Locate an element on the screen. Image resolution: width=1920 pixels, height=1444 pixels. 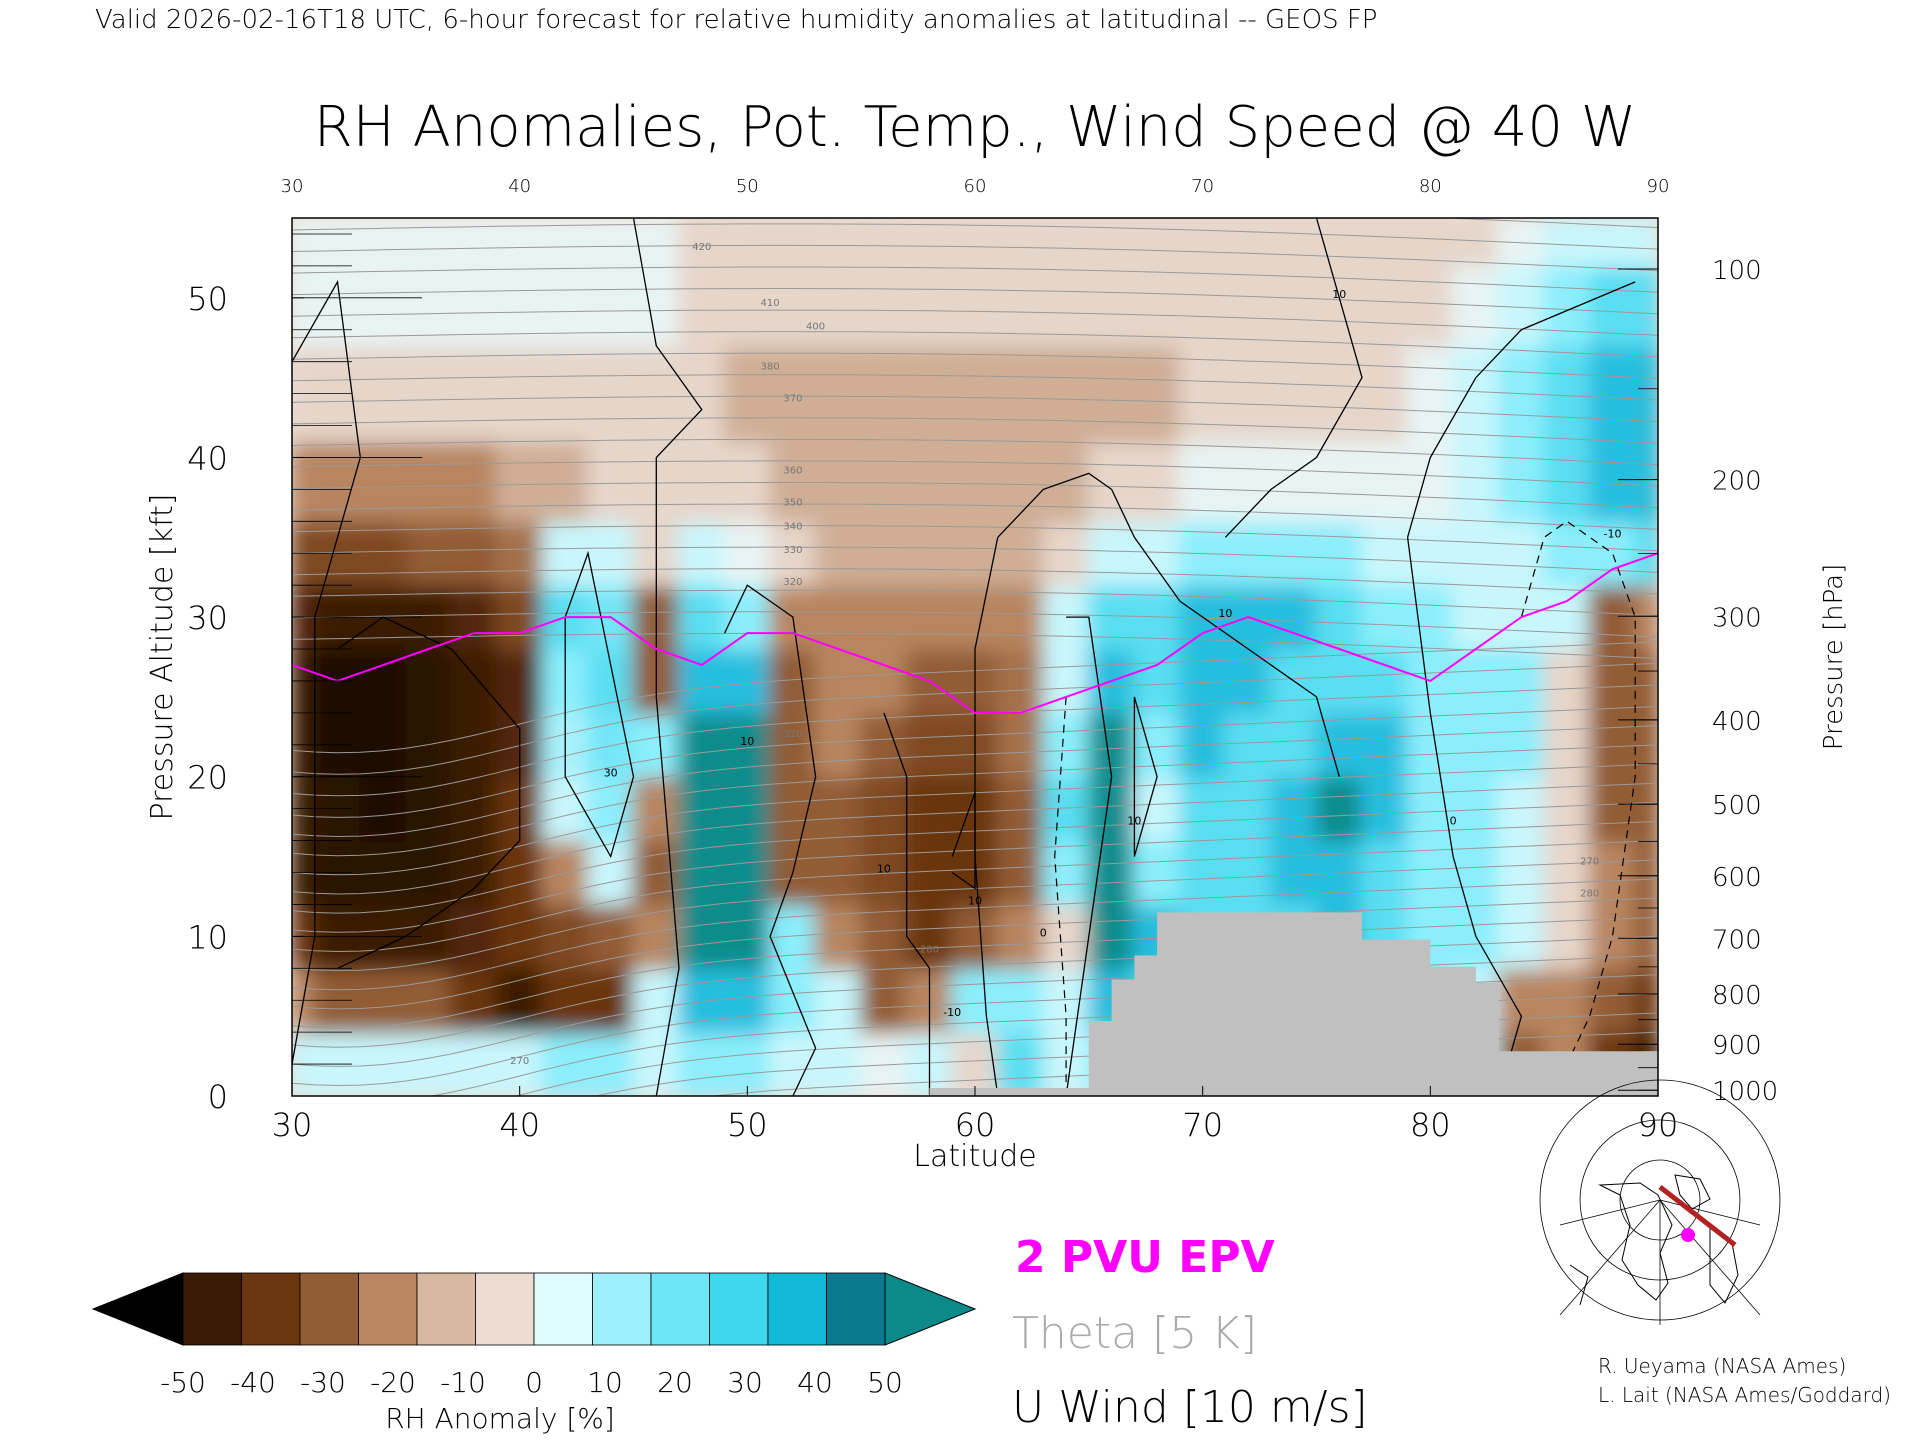
pressure-tick-label: 200 is located at coordinates (1737, 482).